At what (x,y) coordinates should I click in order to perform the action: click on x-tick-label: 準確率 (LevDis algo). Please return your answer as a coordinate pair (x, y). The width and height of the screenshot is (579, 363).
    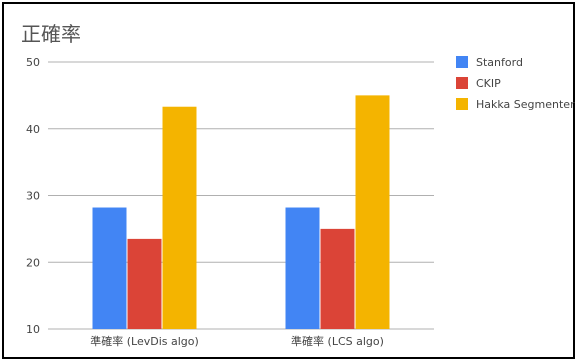
    Looking at the image, I should click on (144, 341).